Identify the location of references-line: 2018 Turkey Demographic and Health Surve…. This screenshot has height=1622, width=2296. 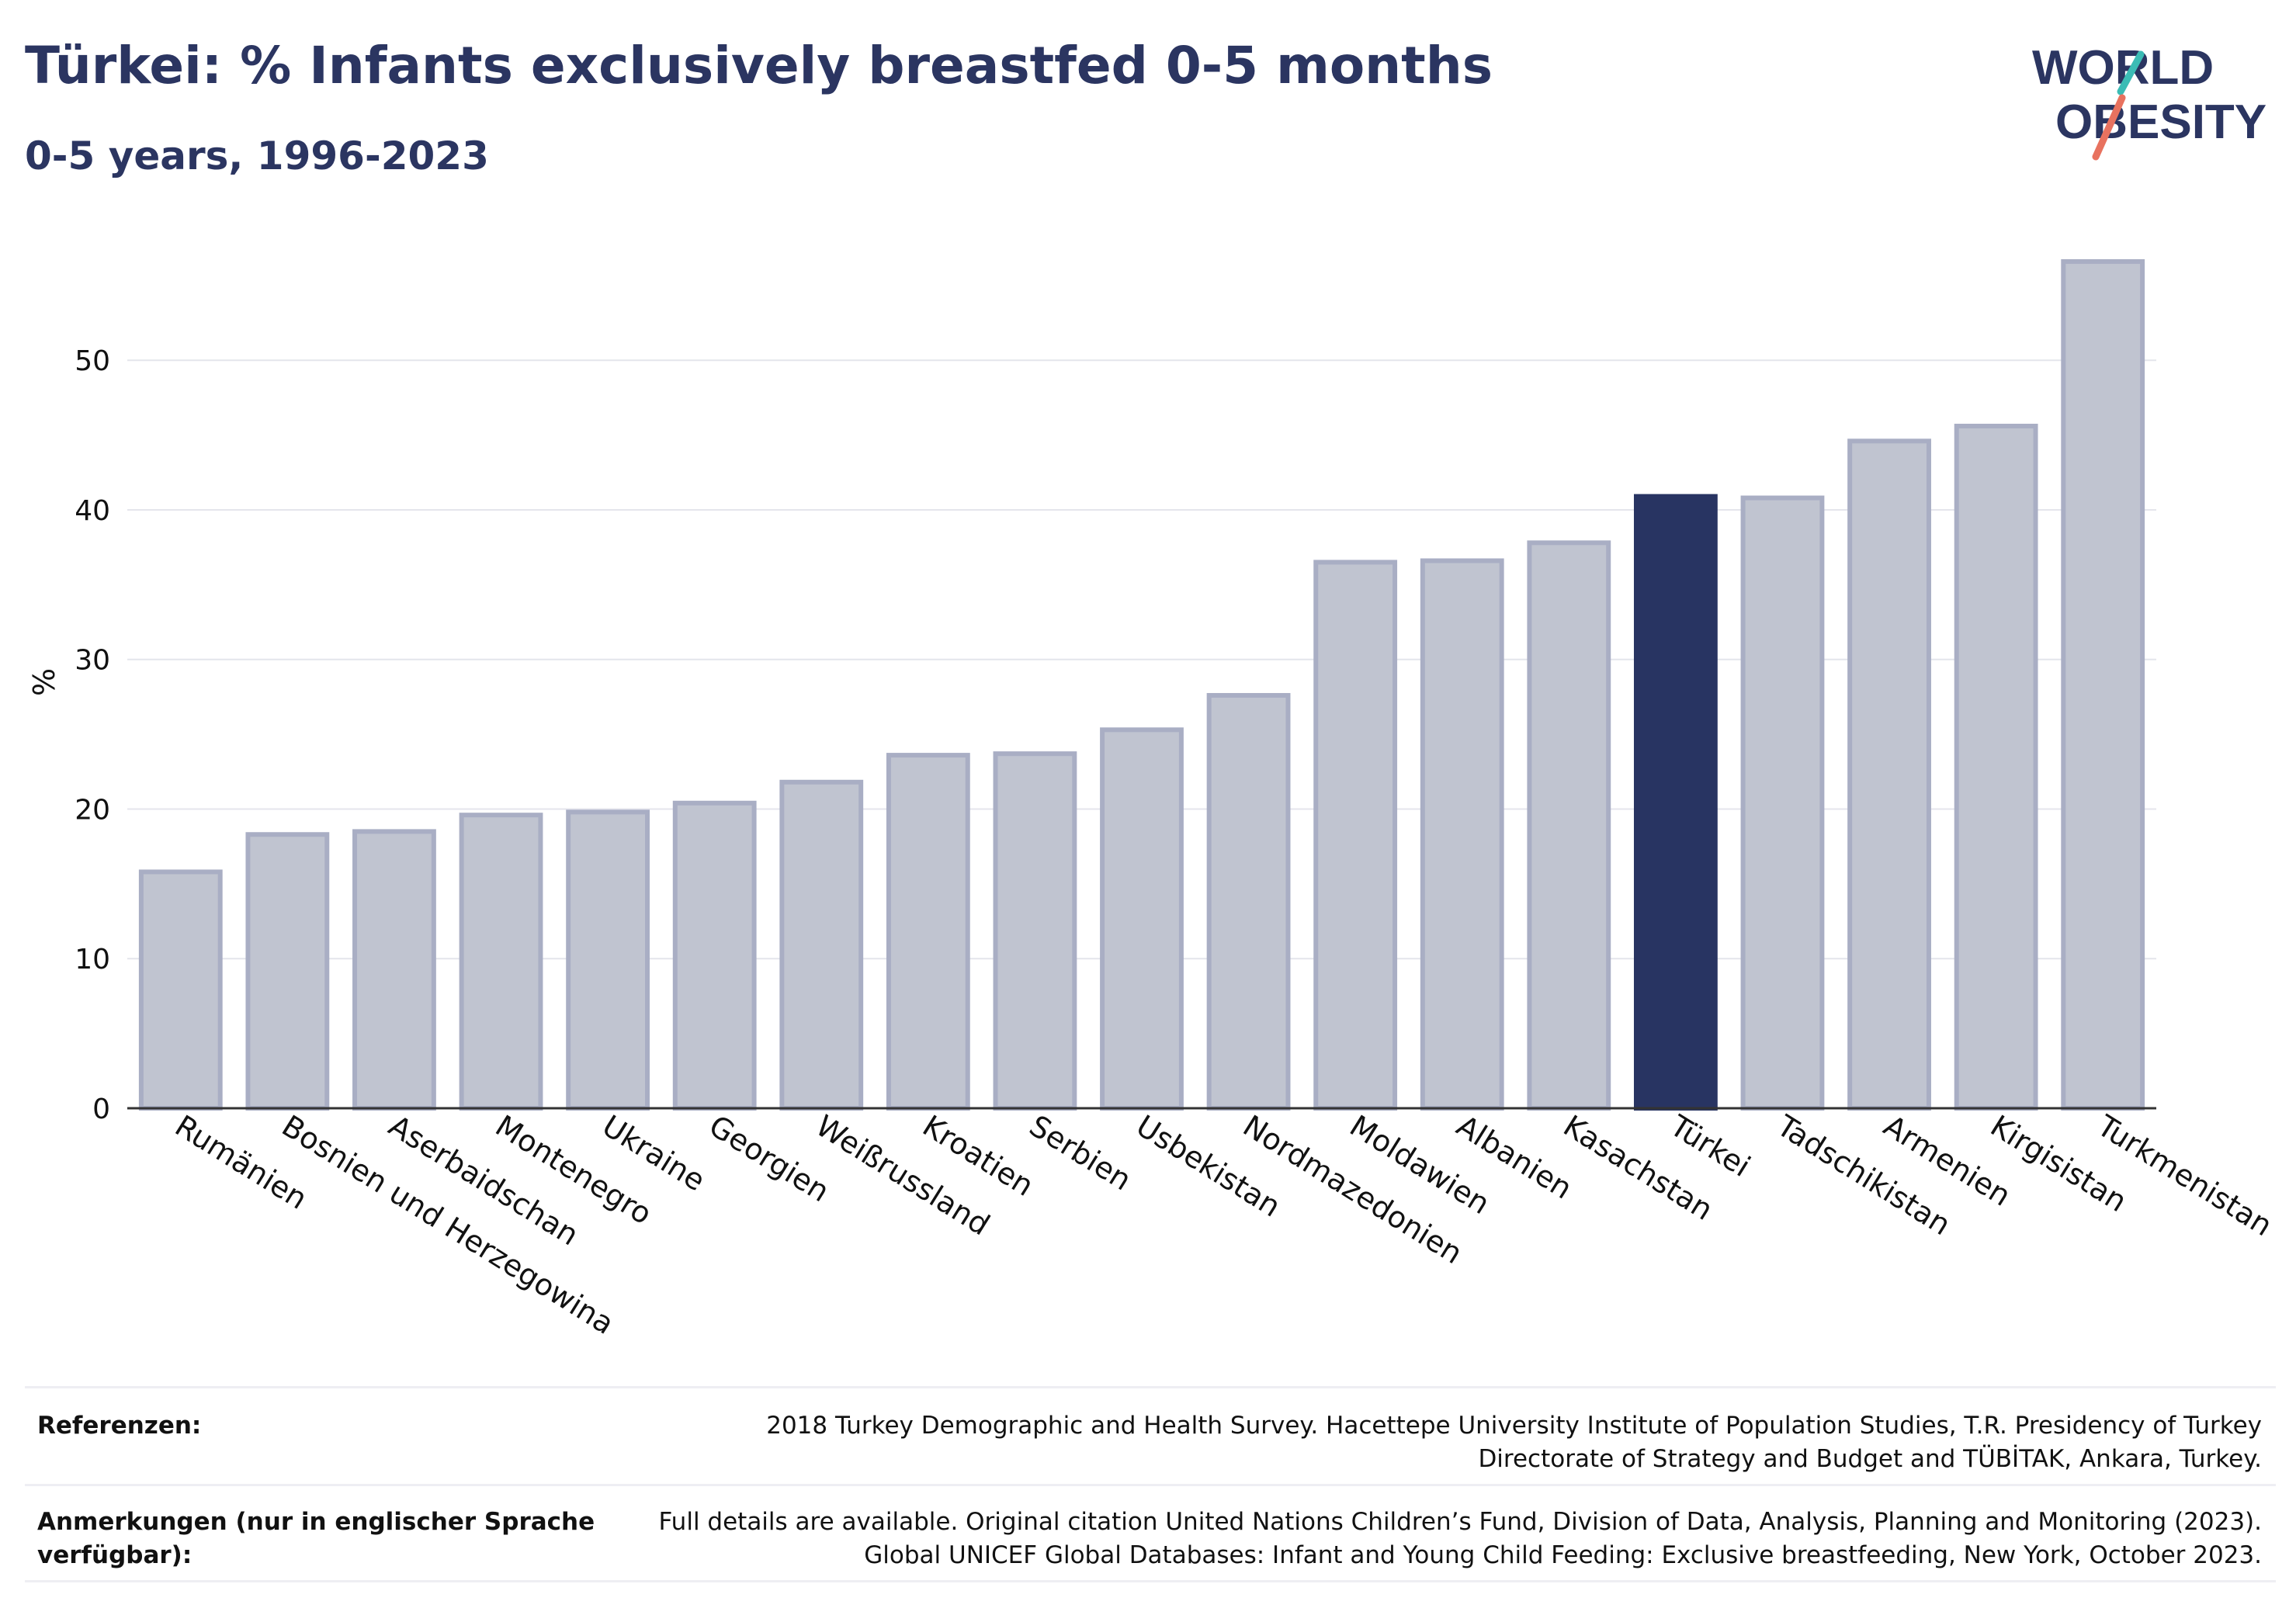
(1514, 1426).